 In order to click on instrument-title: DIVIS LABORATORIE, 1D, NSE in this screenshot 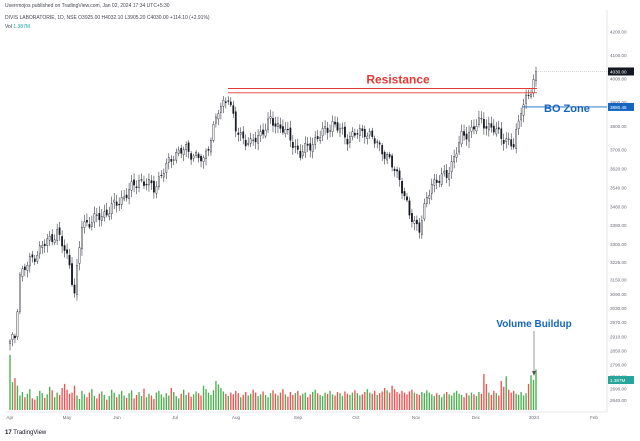, I will do `click(41, 18)`.